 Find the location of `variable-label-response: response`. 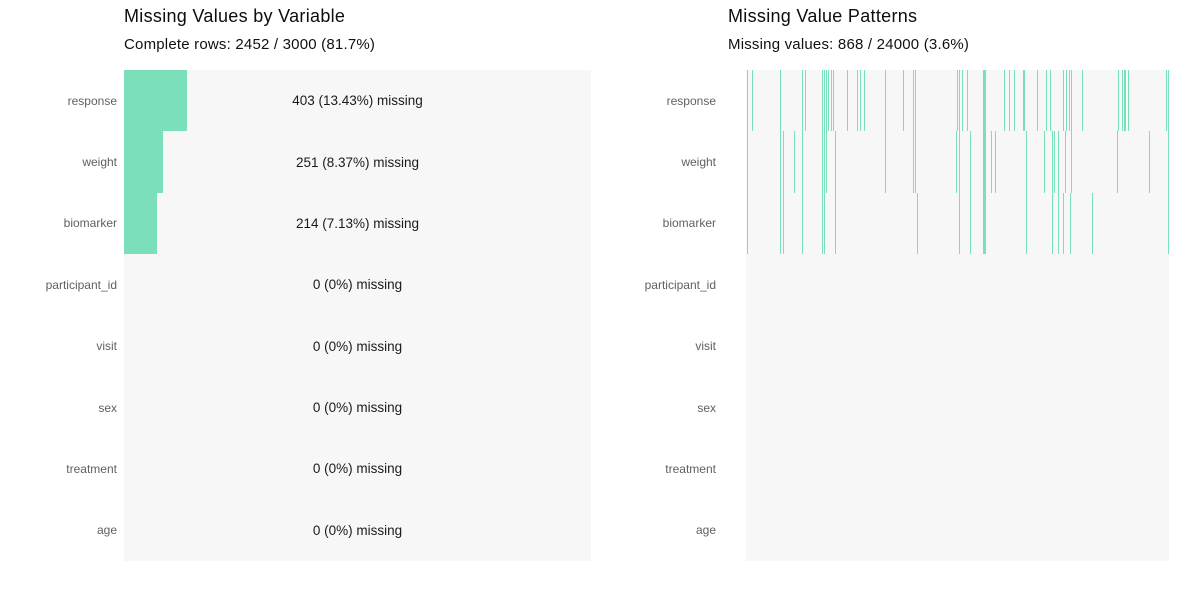

variable-label-response: response is located at coordinates (691, 100).